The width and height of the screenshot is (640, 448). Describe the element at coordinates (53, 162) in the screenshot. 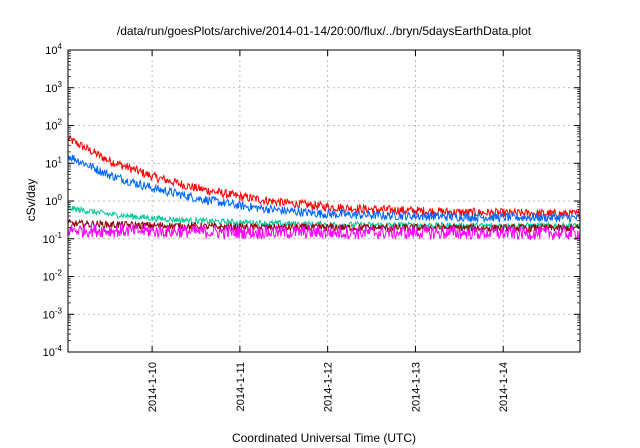

I see `y-tick-label: 10¹` at that location.